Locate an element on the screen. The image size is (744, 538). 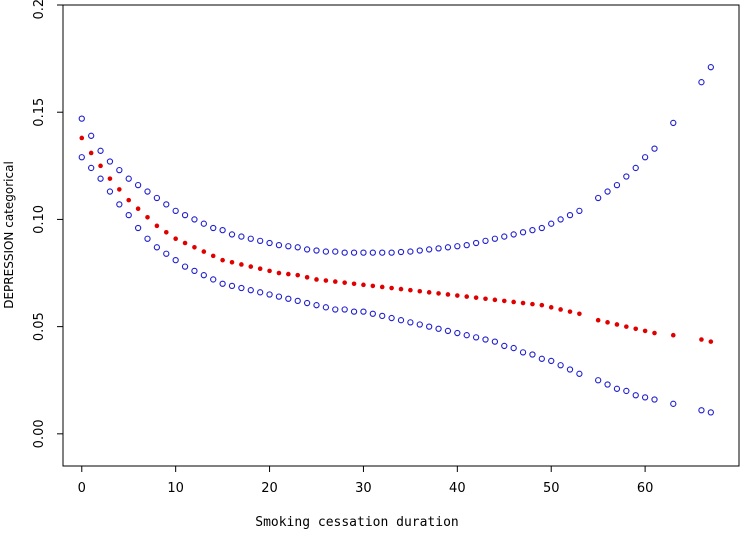
y-tick-label: 0.15 is located at coordinates (39, 112).